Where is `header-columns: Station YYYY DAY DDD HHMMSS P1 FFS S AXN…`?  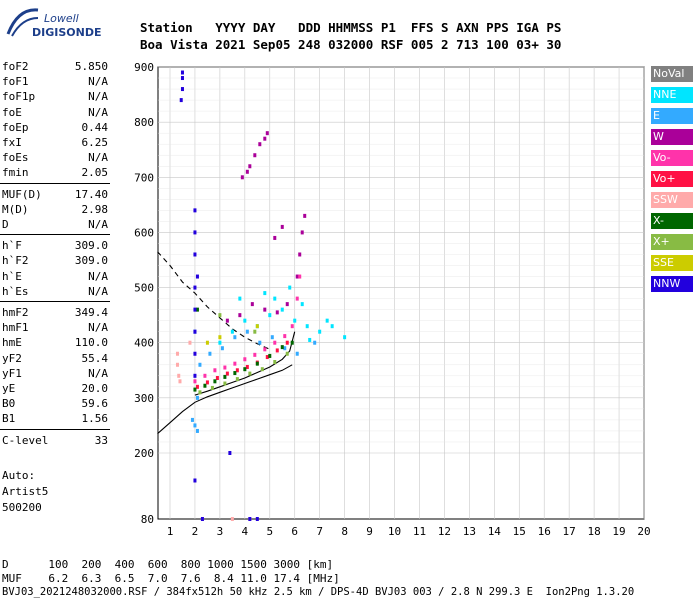 header-columns: Station YYYY DAY DDD HHMMSS P1 FFS S AXN… is located at coordinates (351, 27).